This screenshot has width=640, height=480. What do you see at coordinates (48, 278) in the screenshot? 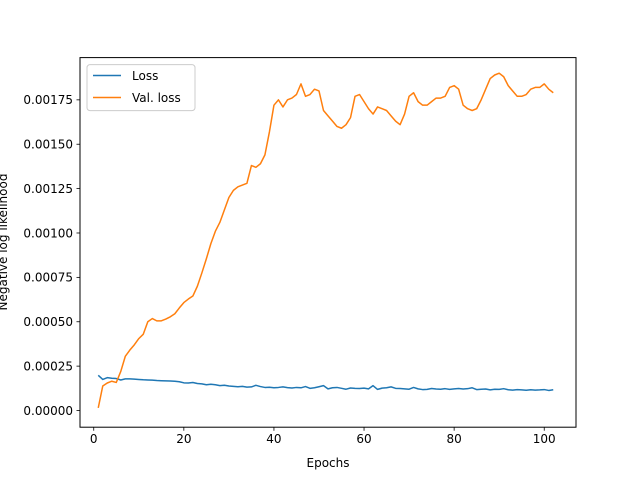
I see `y-tick-label: 0.00075` at bounding box center [48, 278].